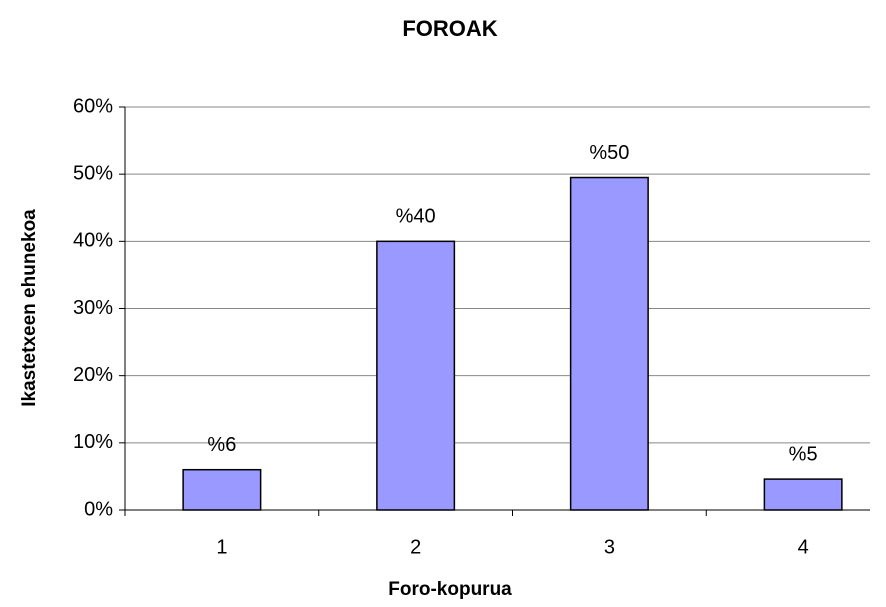  I want to click on data-label: %40, so click(416, 217).